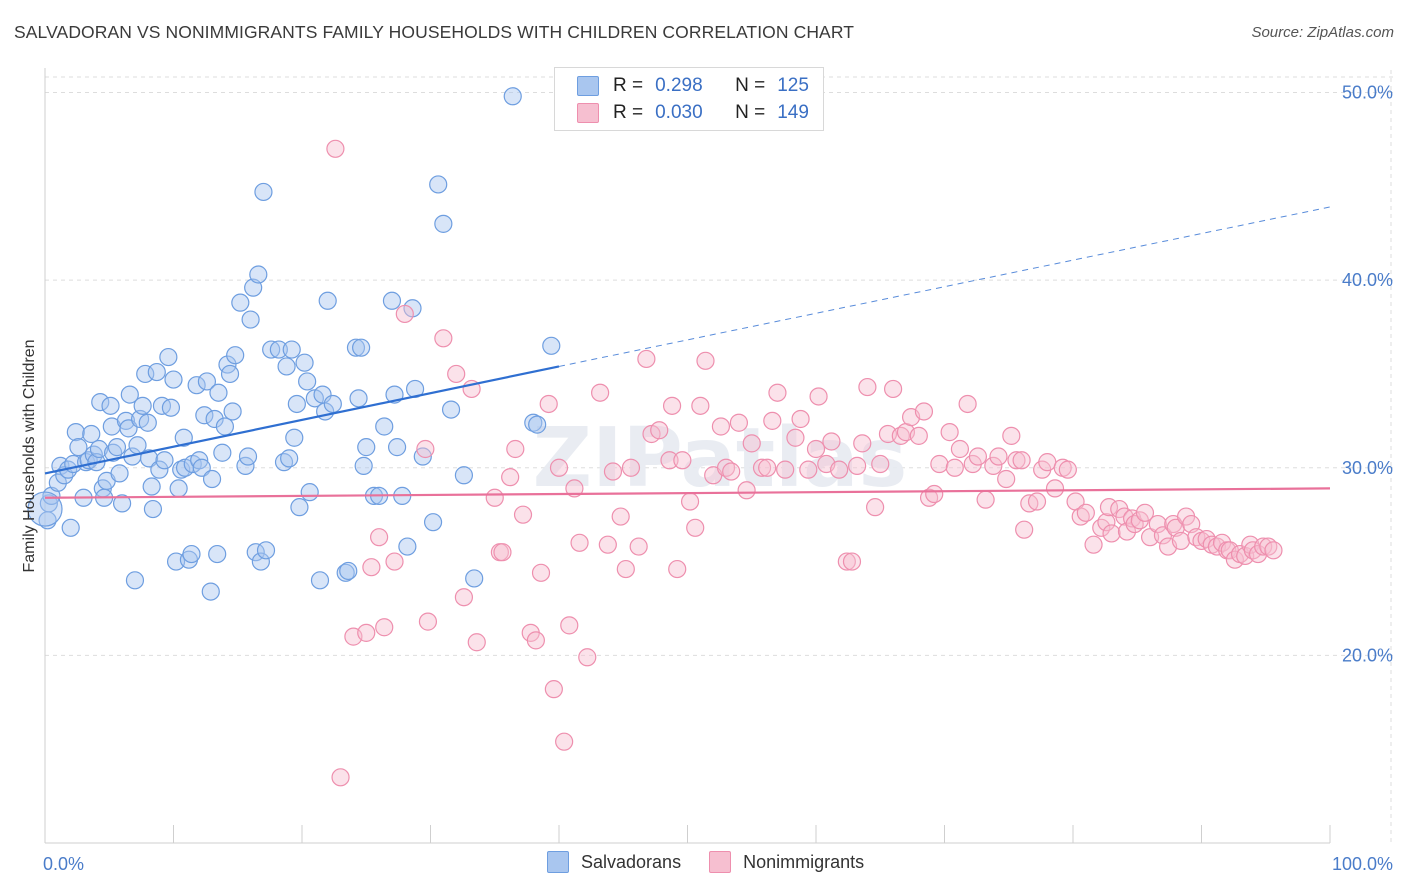 This screenshot has height=892, width=1406. I want to click on nonimmigrants-trend-line, so click(687, 493).